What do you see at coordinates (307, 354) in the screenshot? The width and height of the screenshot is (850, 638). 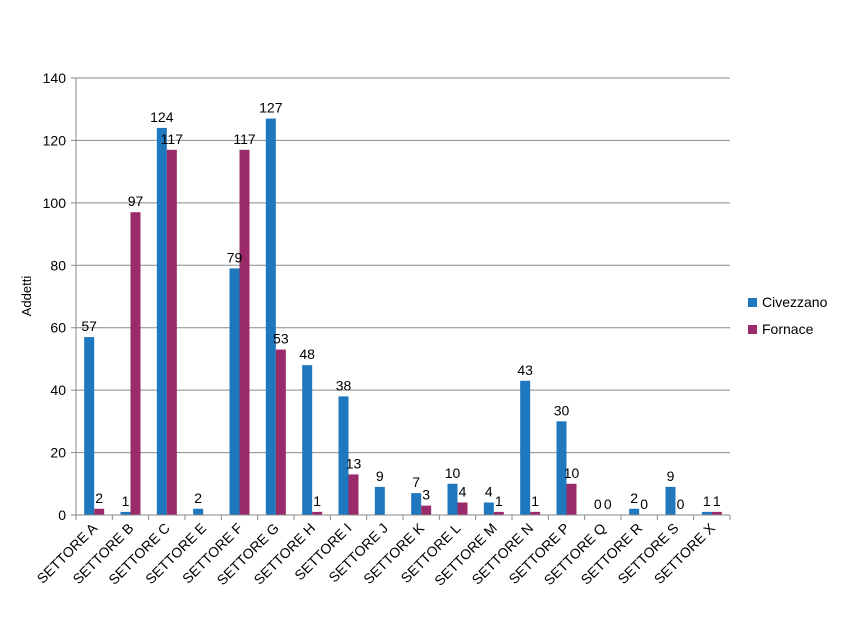 I see `data-label: 48` at bounding box center [307, 354].